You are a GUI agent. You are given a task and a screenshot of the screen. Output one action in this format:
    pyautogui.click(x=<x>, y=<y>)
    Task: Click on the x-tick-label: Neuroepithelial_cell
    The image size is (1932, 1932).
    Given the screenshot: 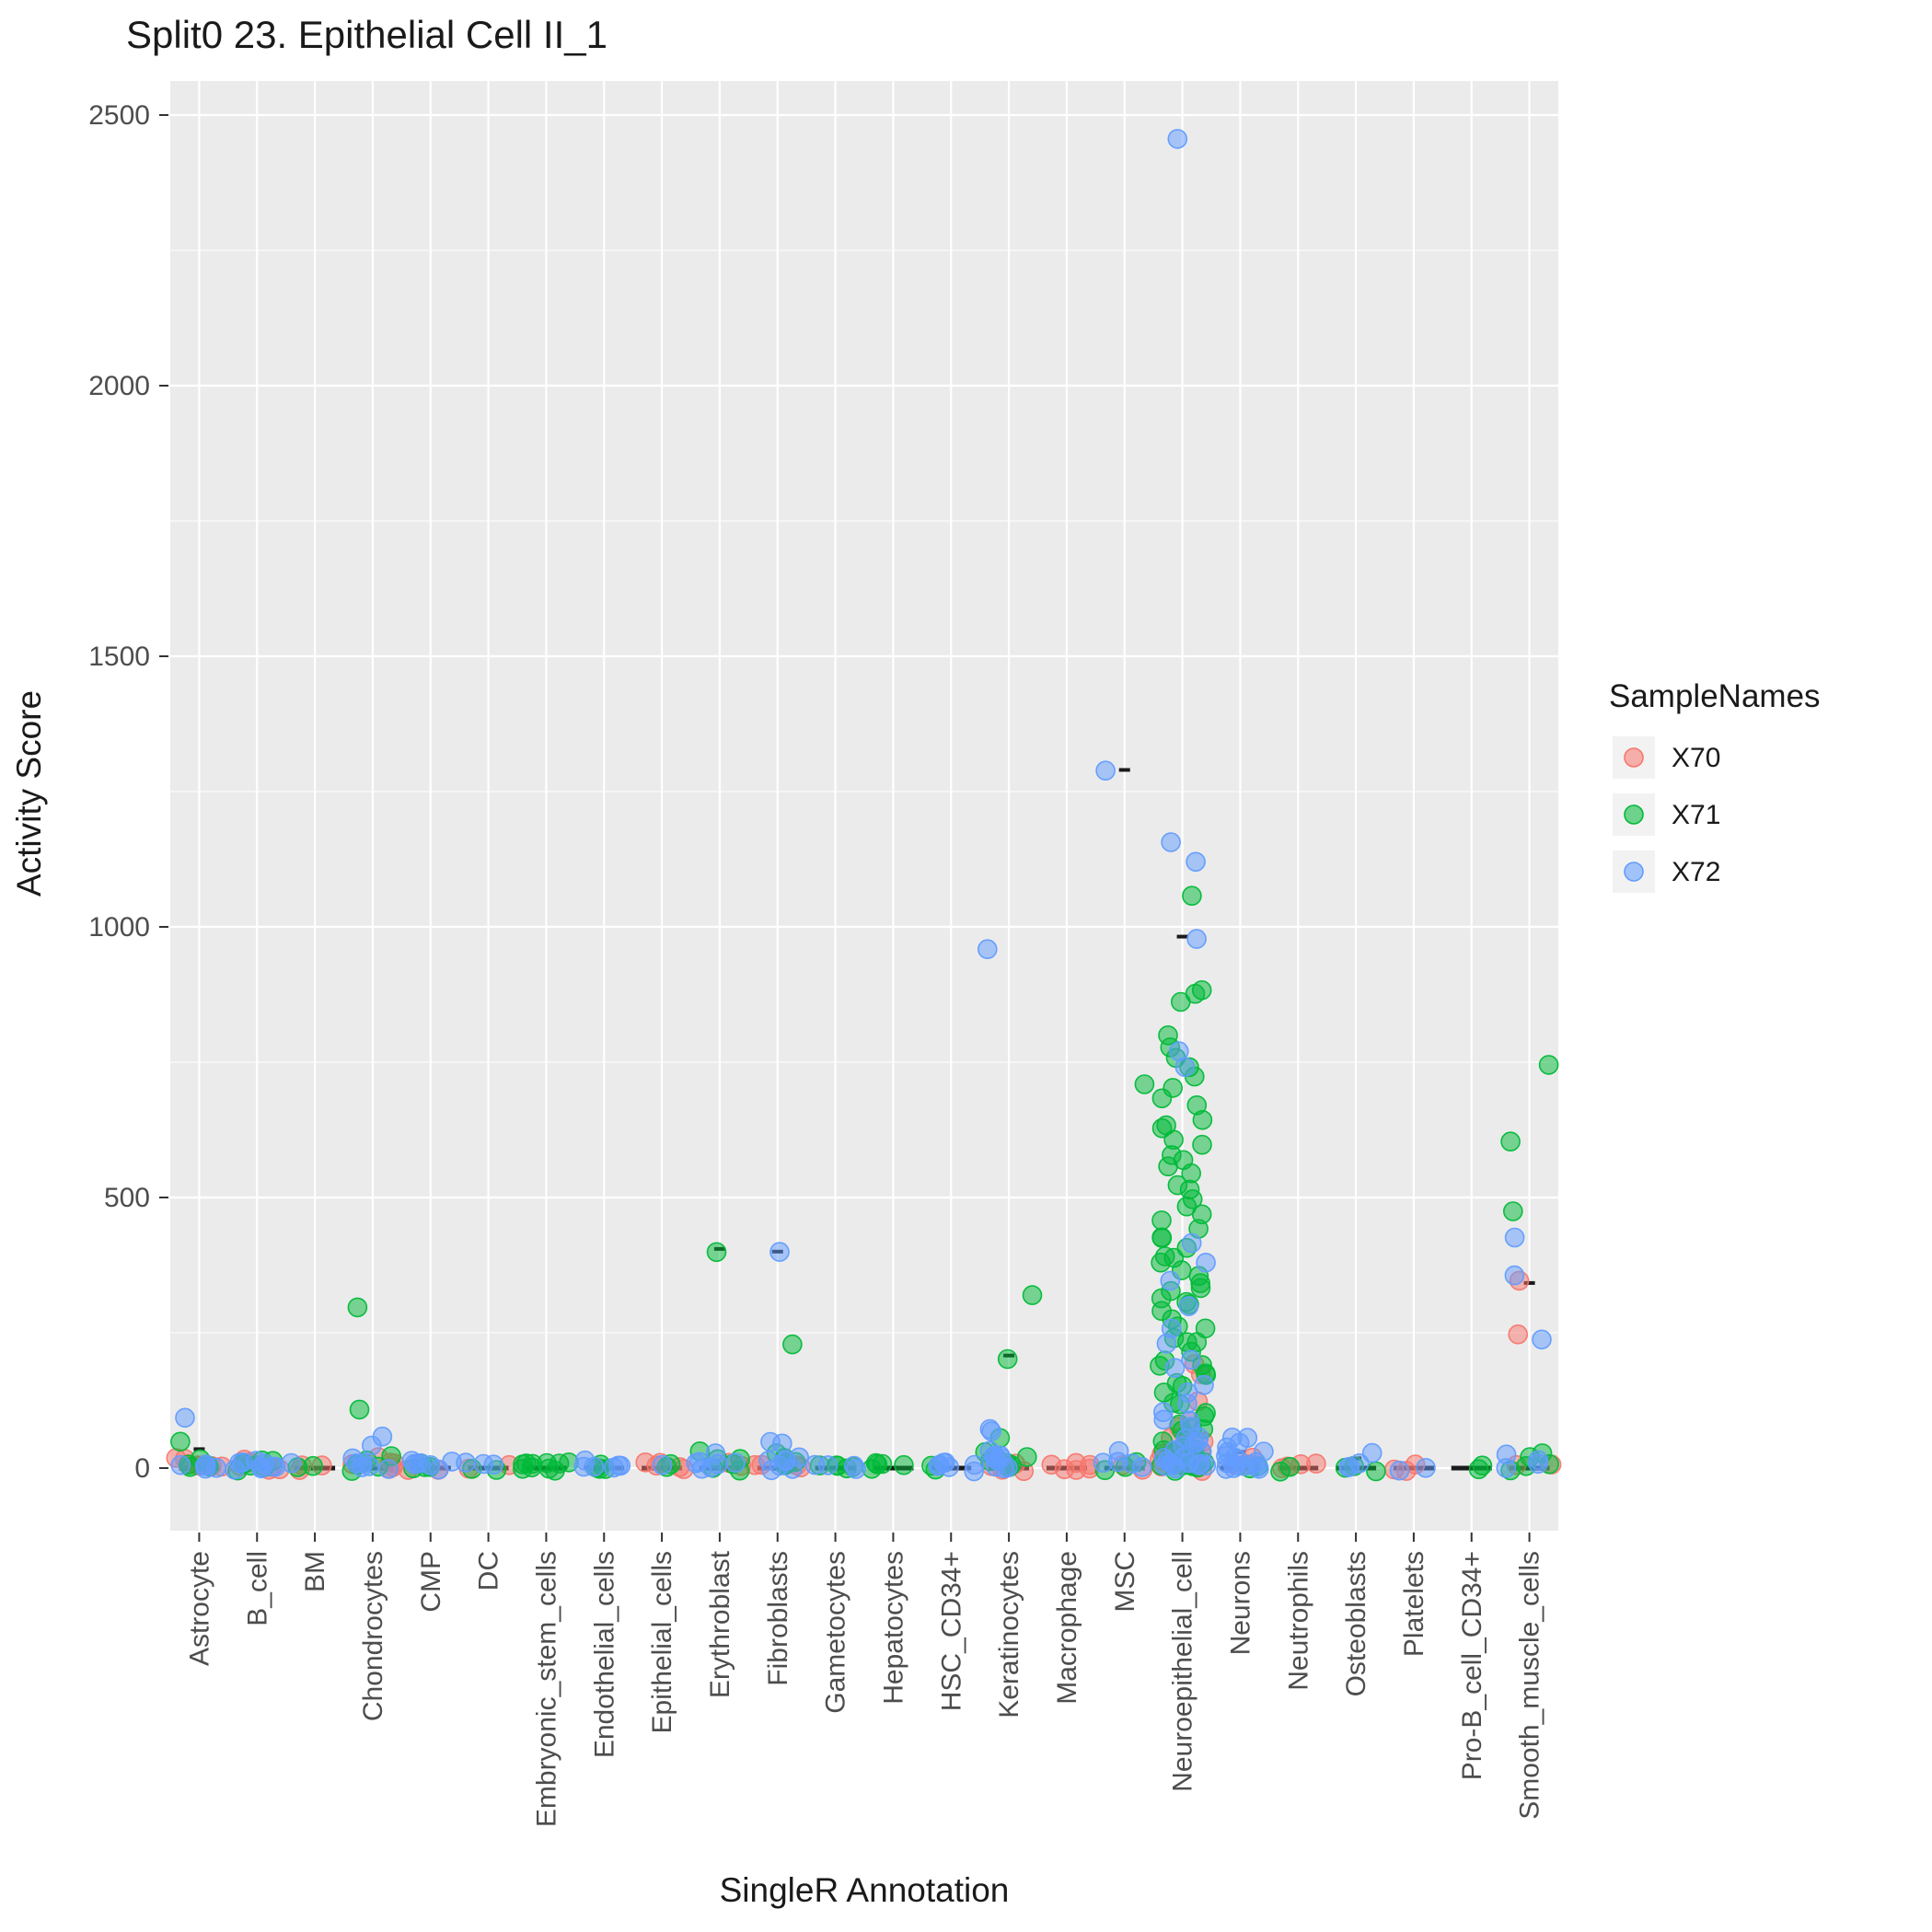 What is the action you would take?
    pyautogui.click(x=1183, y=1672)
    